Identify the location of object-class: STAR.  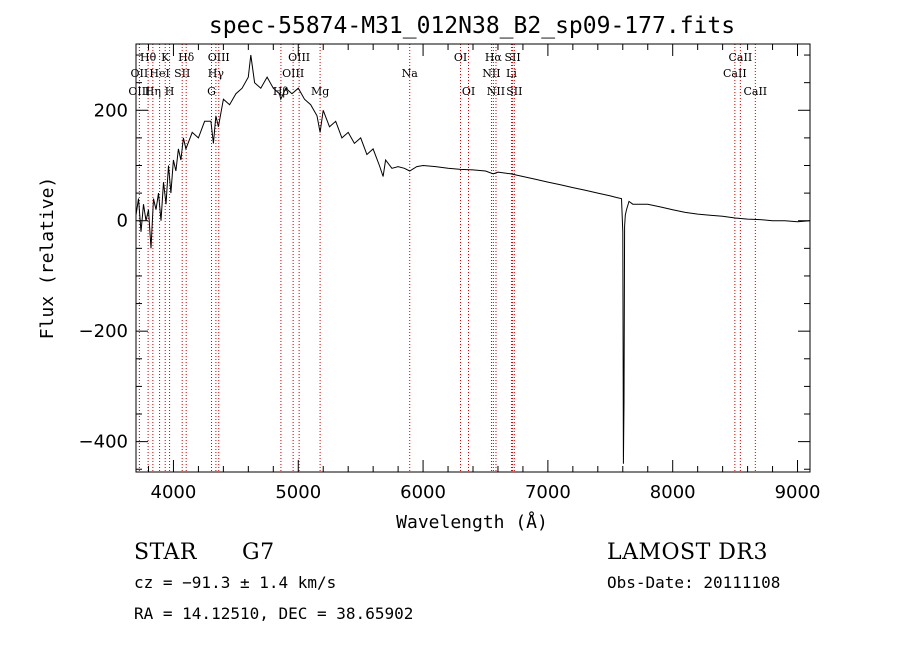
(166, 552).